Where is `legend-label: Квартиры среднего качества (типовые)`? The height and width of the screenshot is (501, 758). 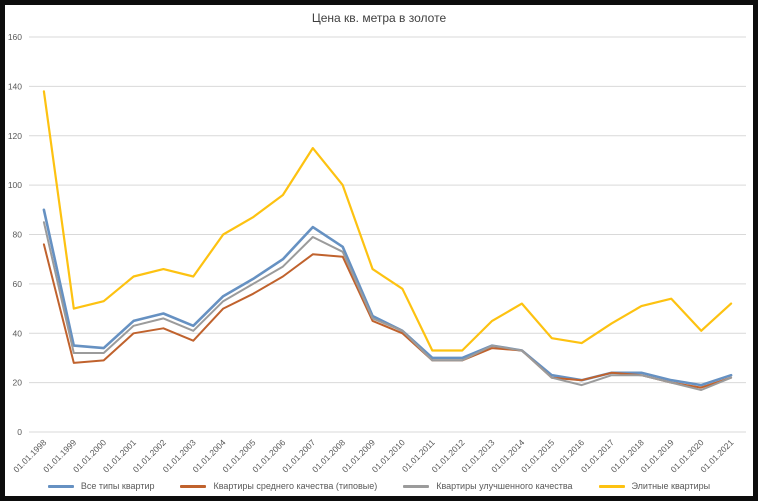 legend-label: Квартиры среднего качества (типовые) is located at coordinates (295, 486).